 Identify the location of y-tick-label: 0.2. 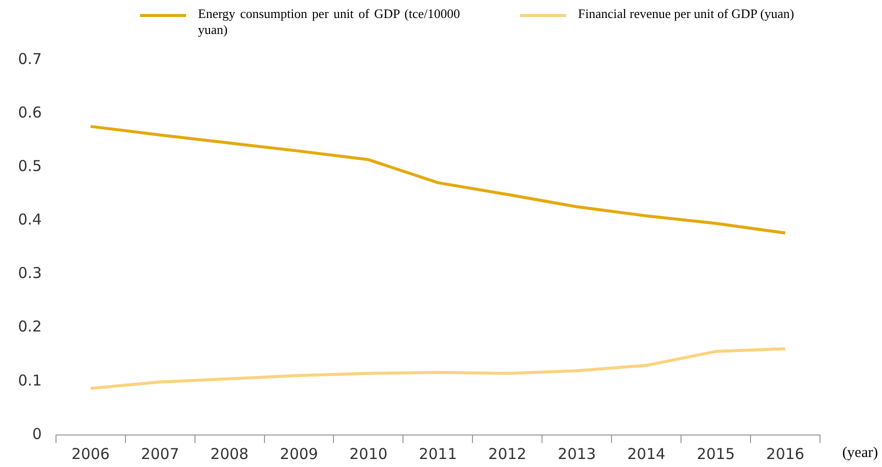
(30, 327).